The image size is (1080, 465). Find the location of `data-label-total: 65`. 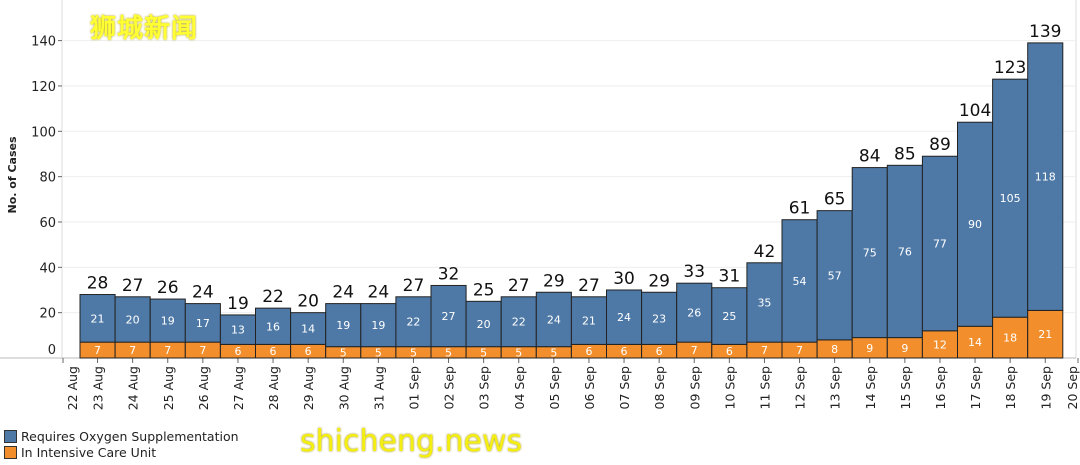

data-label-total: 65 is located at coordinates (835, 200).